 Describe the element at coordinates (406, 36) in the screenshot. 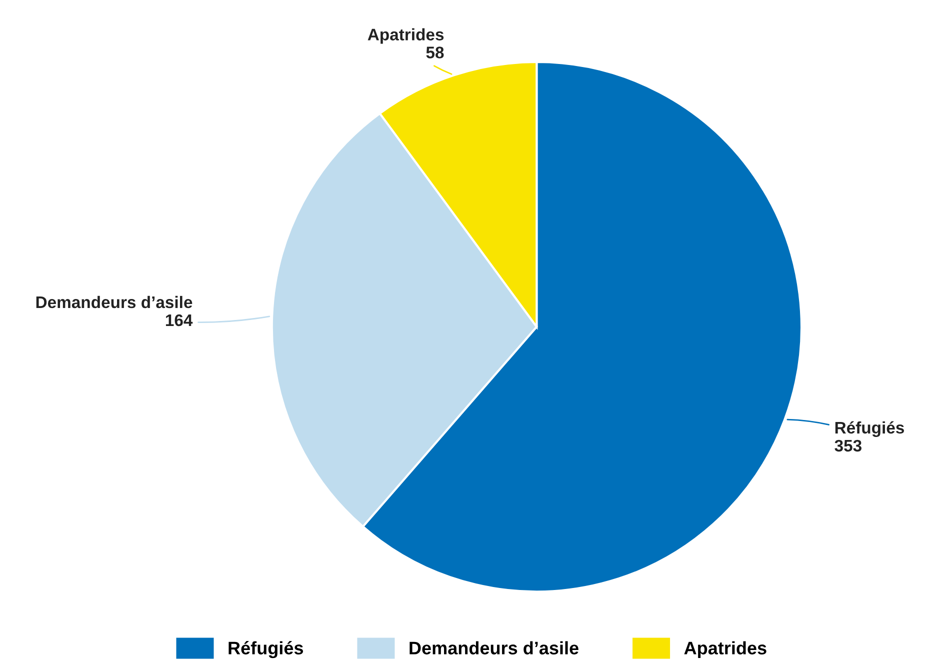

I see `slice-label: Apatrides` at that location.